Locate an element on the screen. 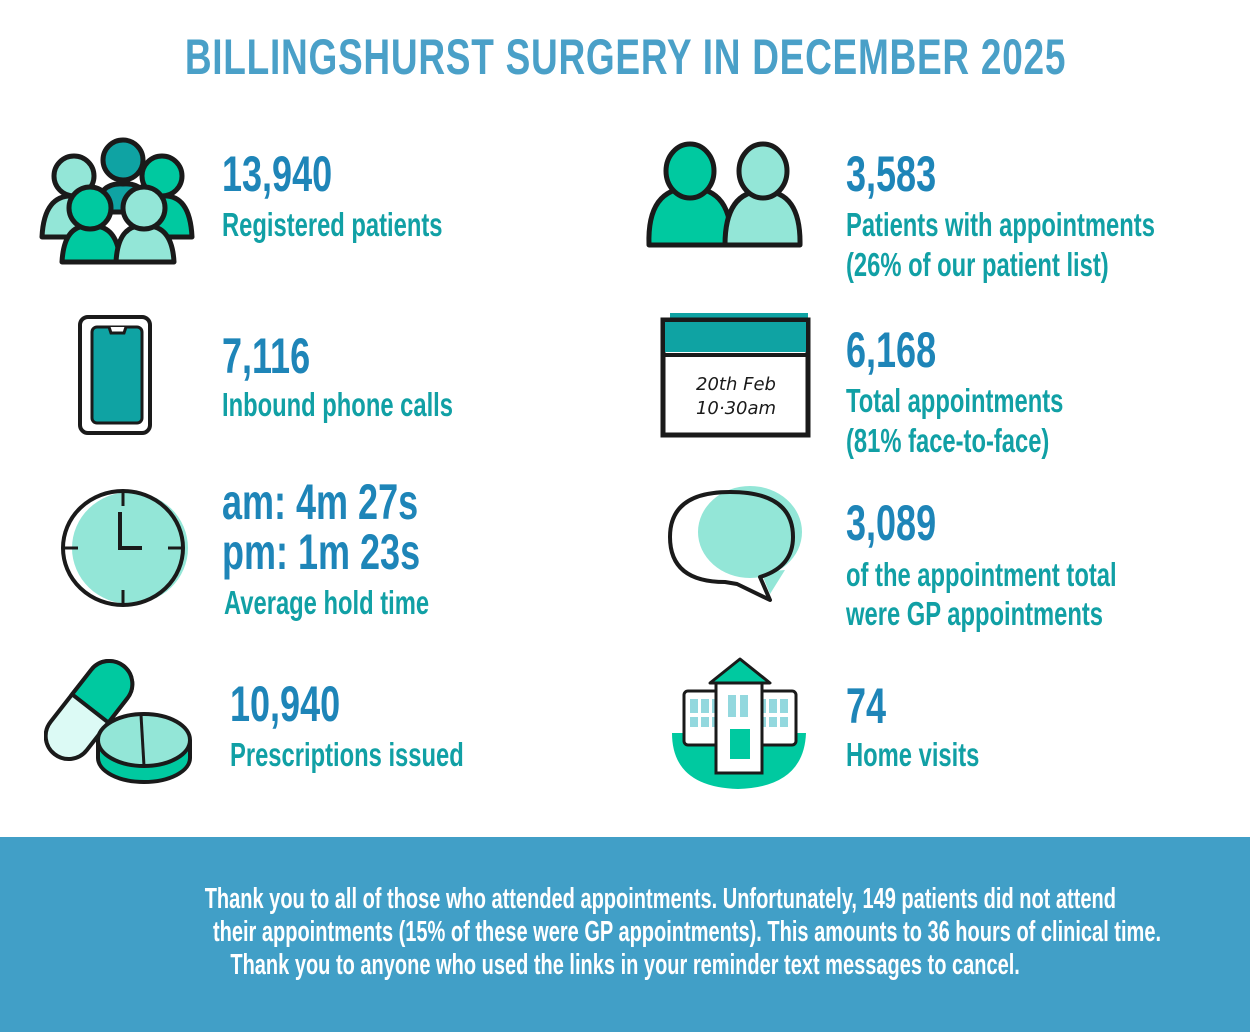 The width and height of the screenshot is (1250, 1032). stat-label: Inbound phone calls is located at coordinates (338, 404).